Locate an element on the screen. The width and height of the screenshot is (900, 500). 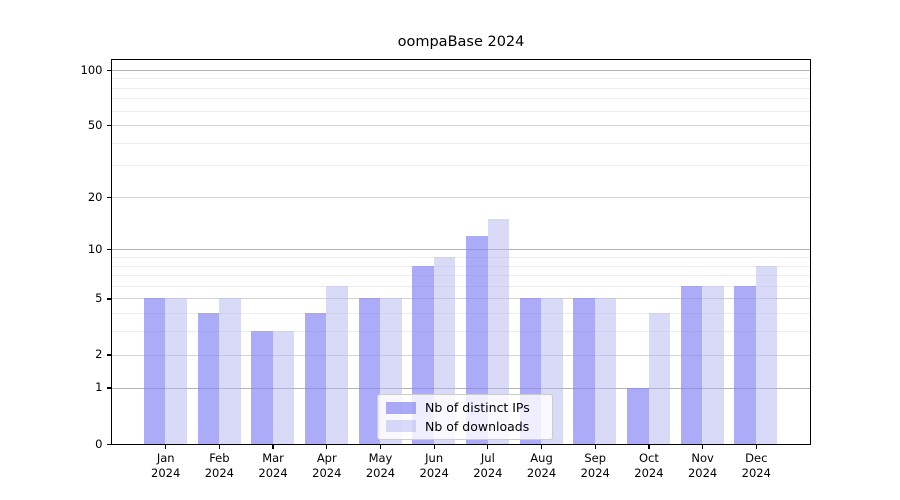
x-label-month: Aug is located at coordinates (541, 458).